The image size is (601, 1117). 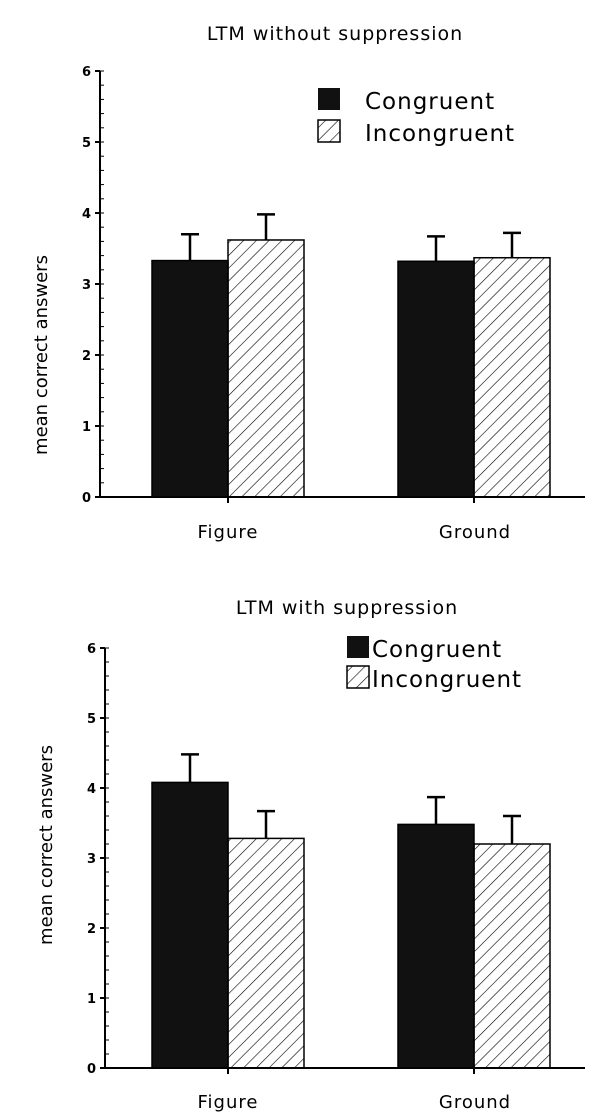 I want to click on chart-title: LTM without suppression, so click(x=335, y=34).